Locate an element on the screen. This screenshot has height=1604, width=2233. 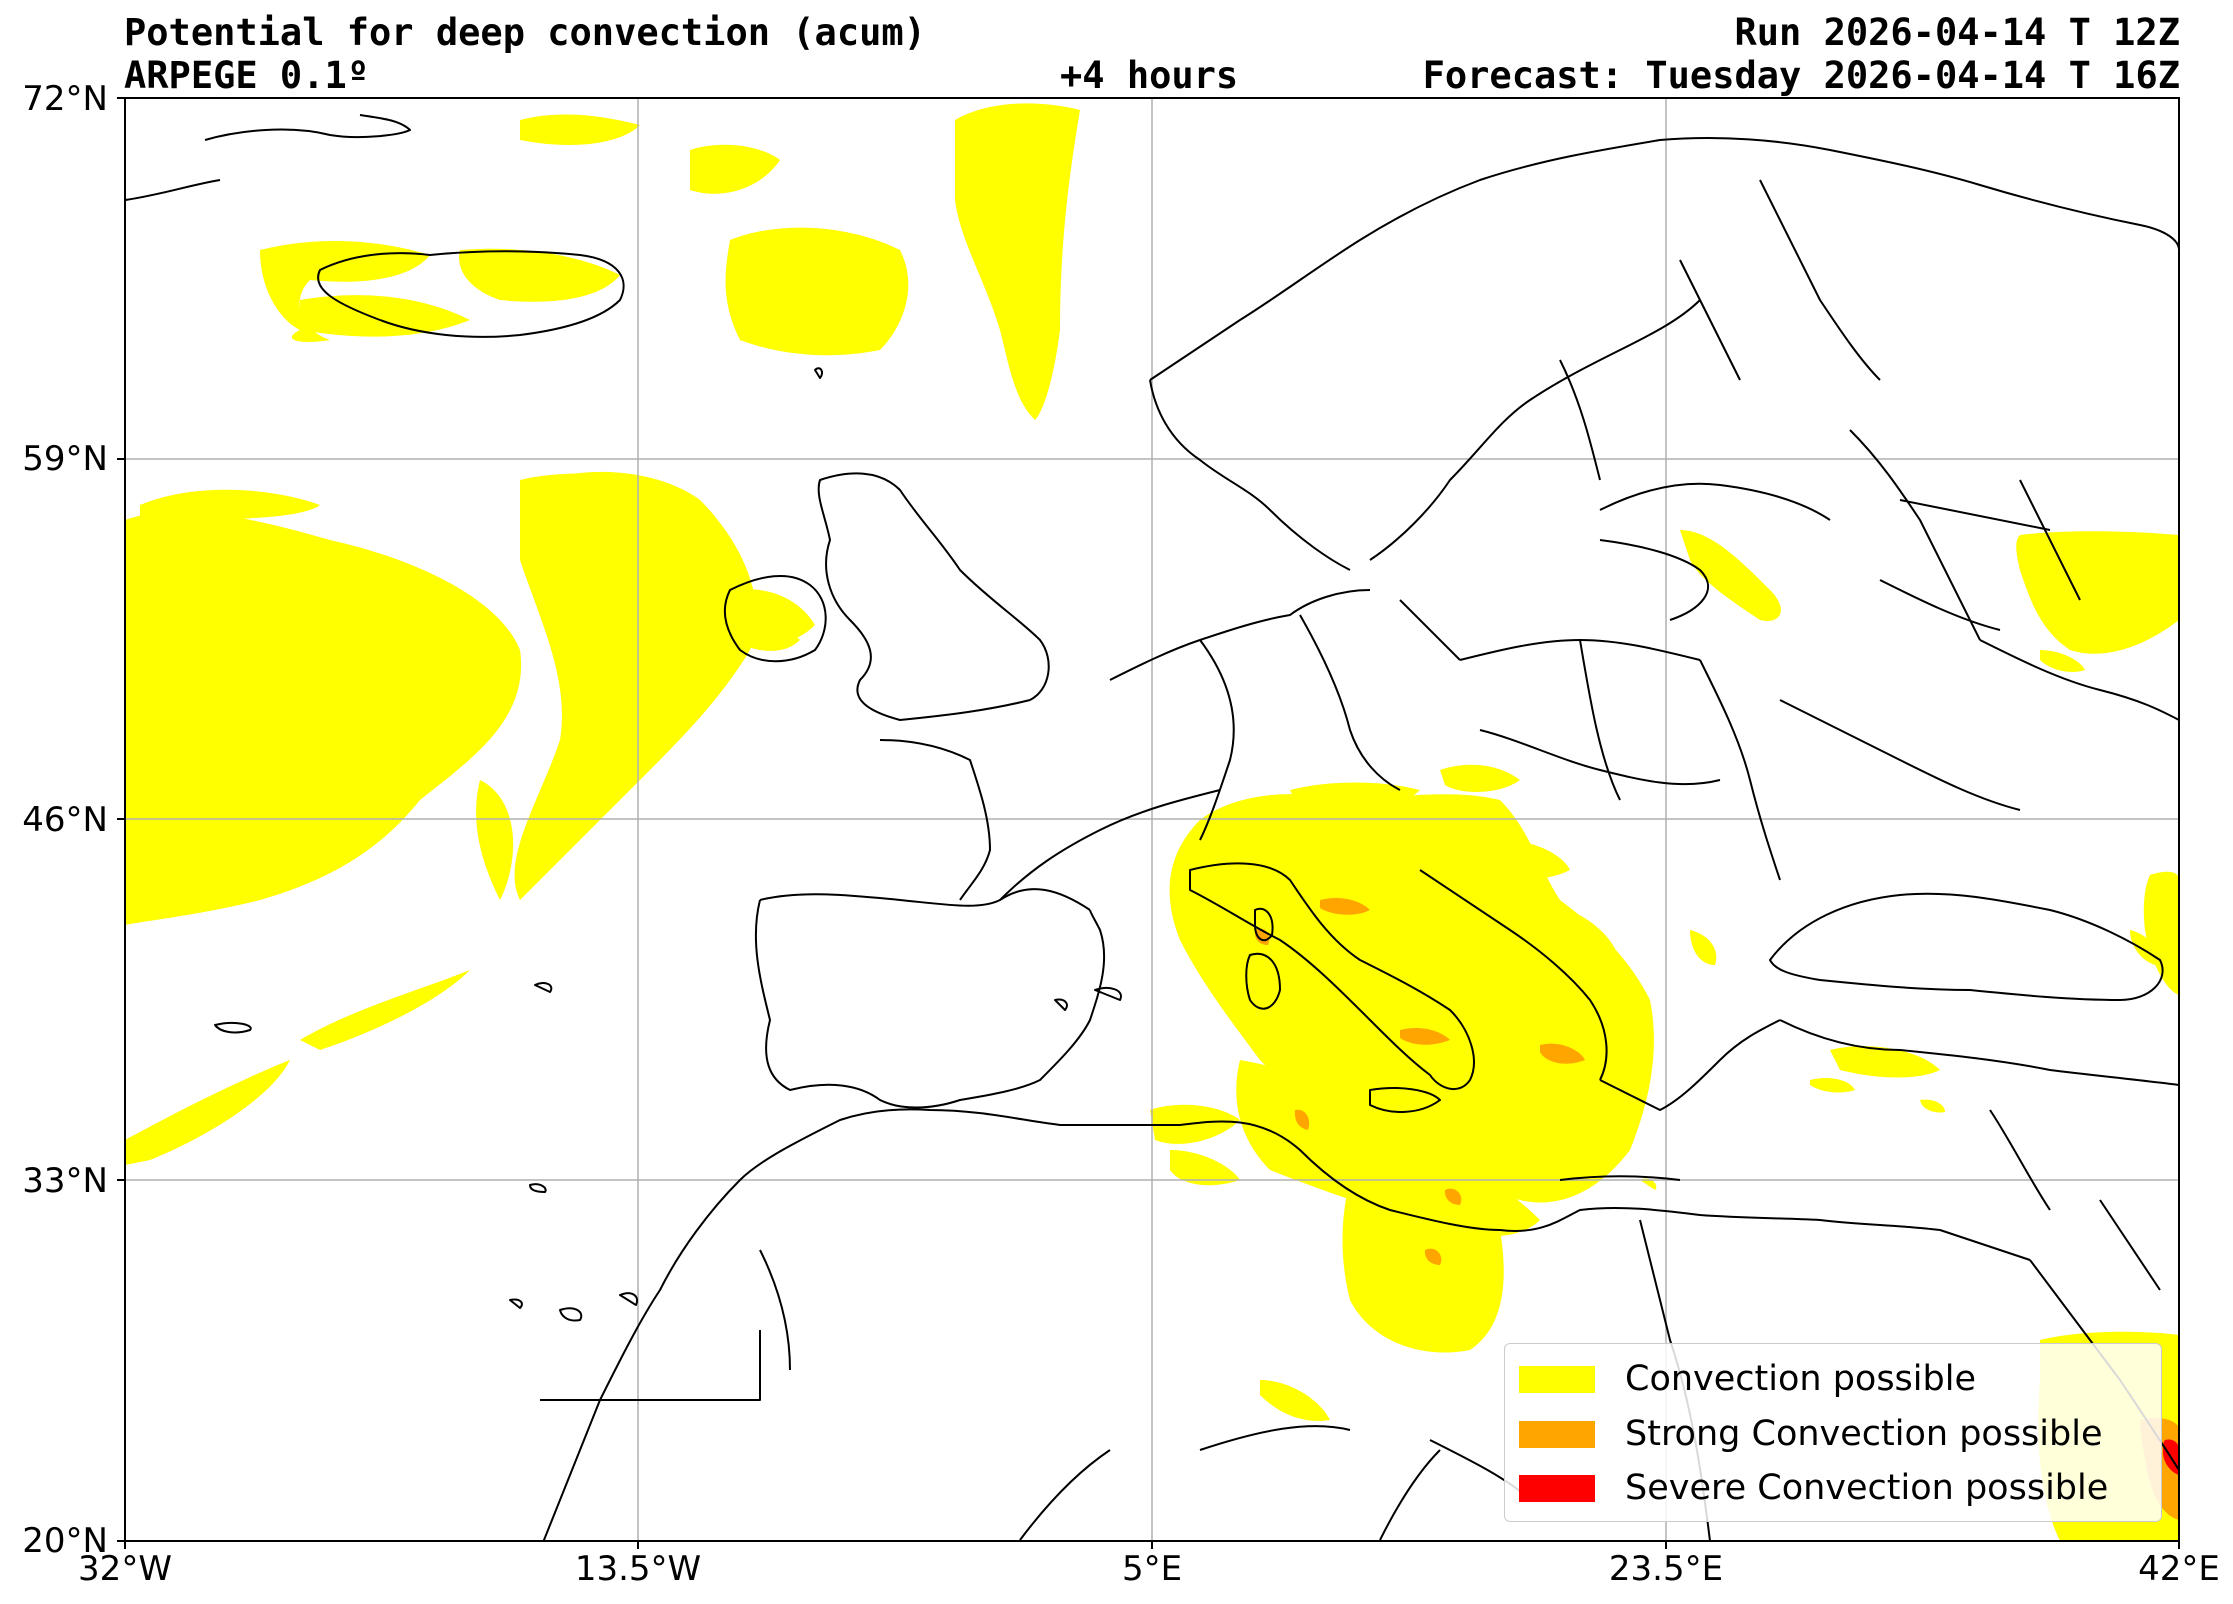
lon-label-32w: 32°W is located at coordinates (125, 1569).